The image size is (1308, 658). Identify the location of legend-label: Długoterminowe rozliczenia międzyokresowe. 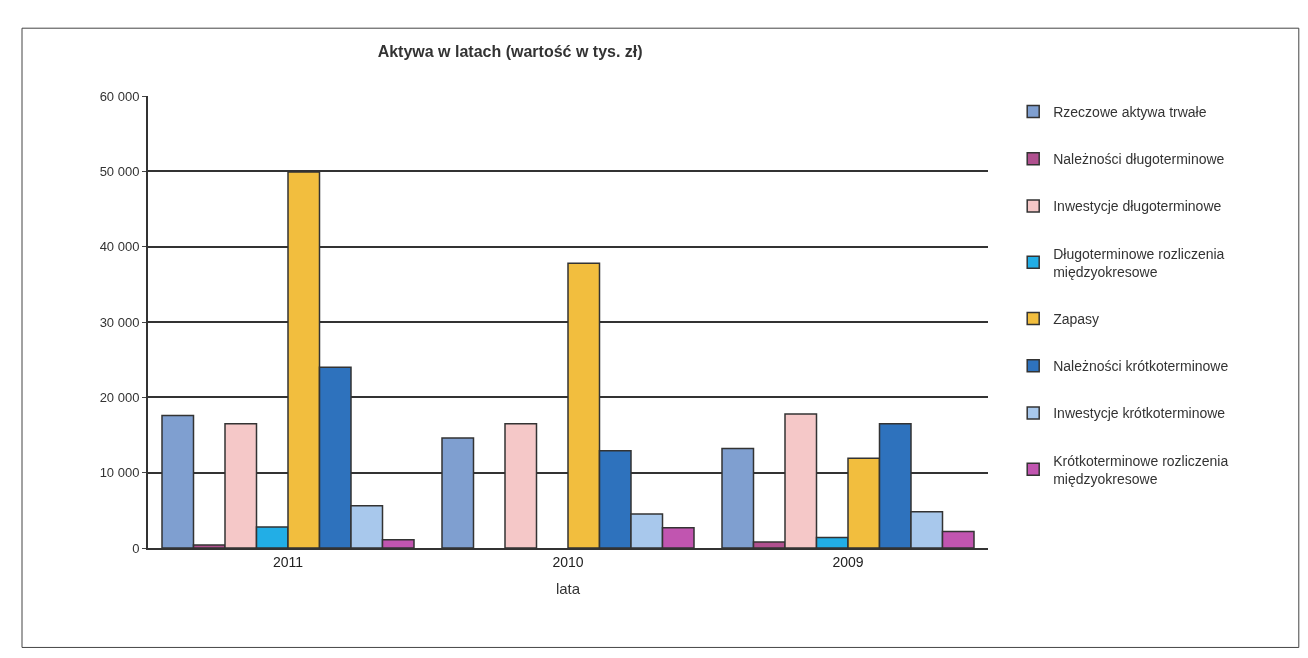
(1139, 262).